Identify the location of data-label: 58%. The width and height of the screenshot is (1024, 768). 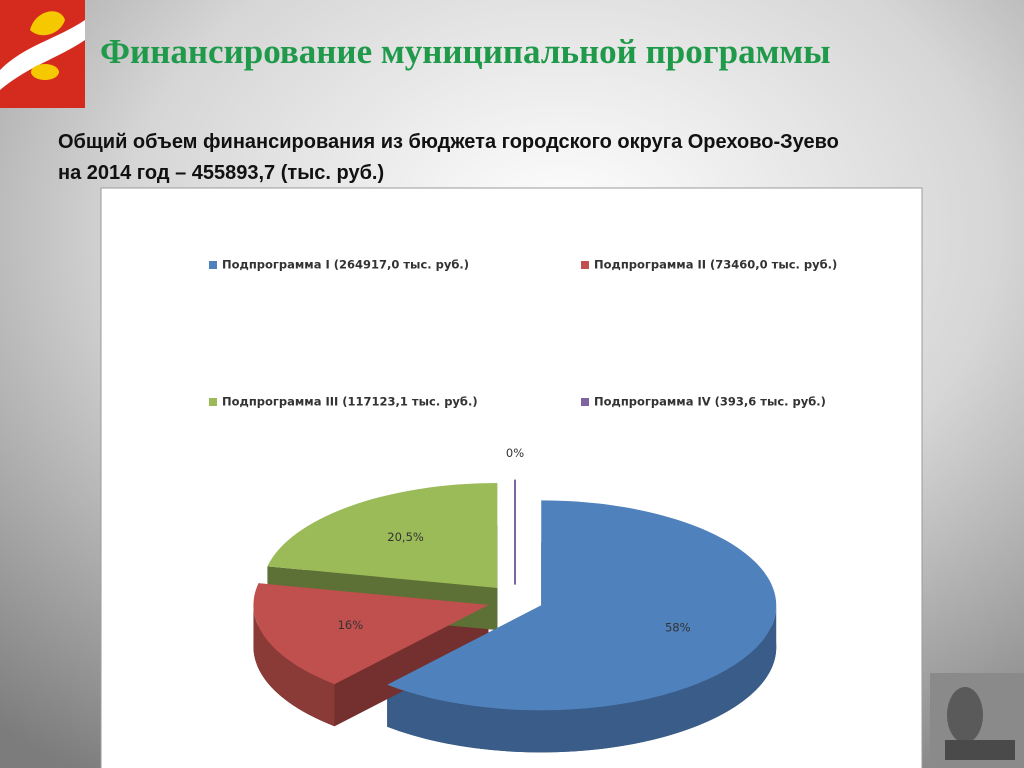
(678, 628).